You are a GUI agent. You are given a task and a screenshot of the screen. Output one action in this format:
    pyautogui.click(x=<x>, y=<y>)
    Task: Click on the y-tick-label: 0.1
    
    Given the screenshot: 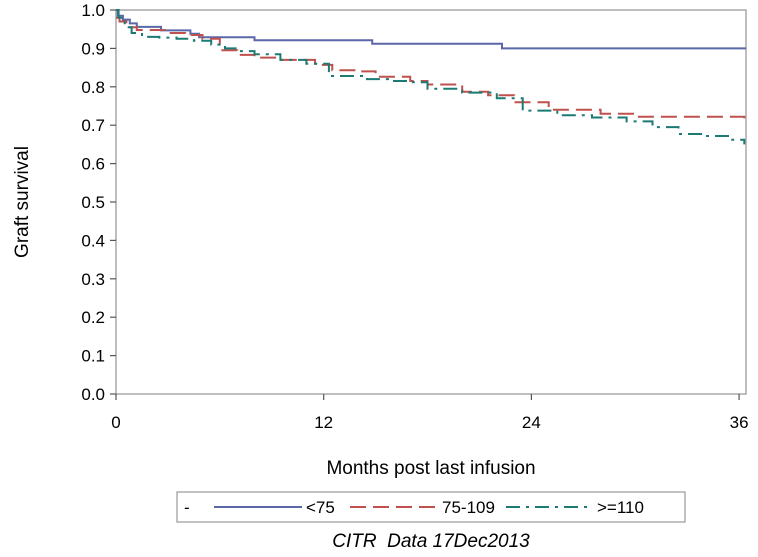 What is the action you would take?
    pyautogui.click(x=93, y=356)
    